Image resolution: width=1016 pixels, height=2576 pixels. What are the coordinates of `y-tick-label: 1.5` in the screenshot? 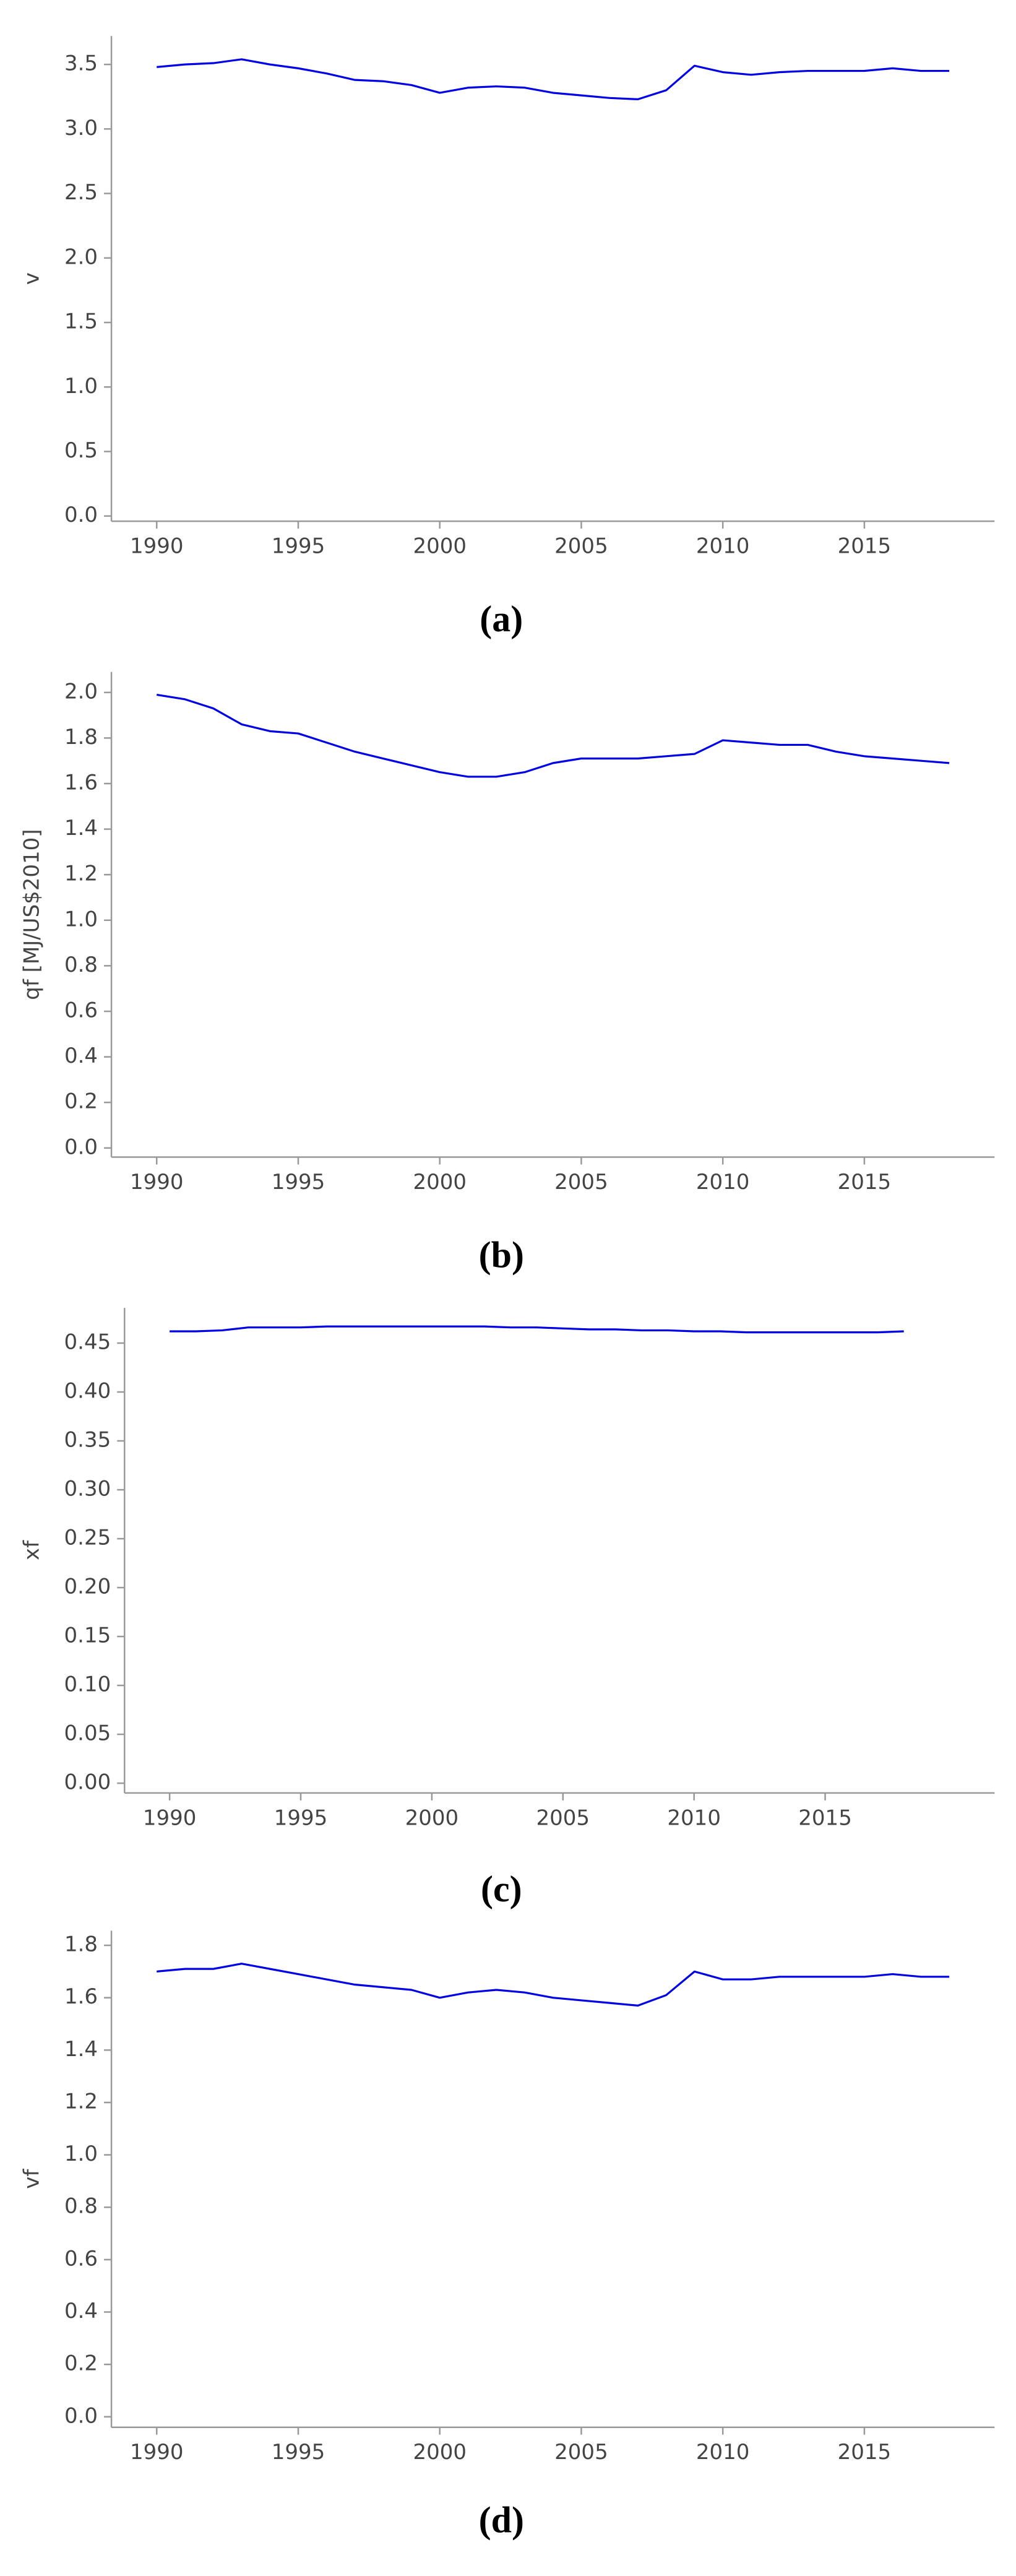 It's located at (81, 321).